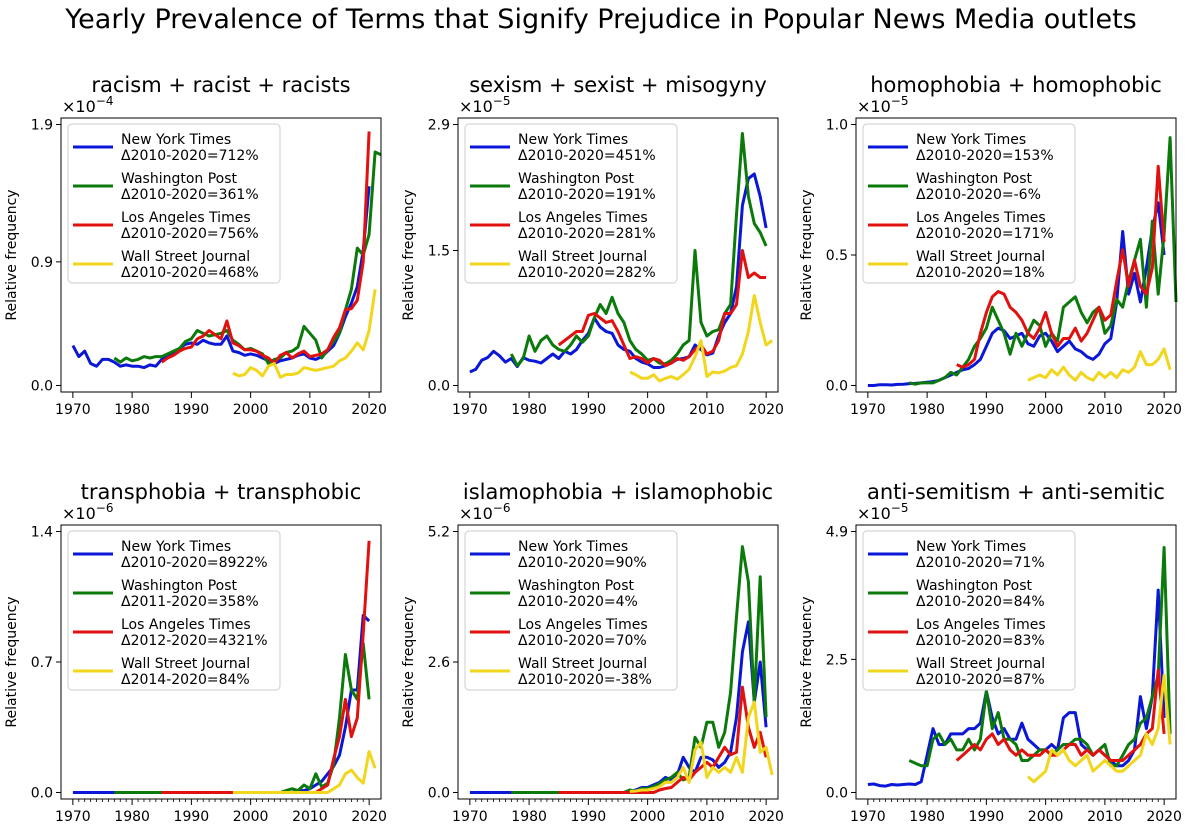  What do you see at coordinates (587, 234) in the screenshot?
I see `legend-series-delta: Δ2010-2020=281%` at bounding box center [587, 234].